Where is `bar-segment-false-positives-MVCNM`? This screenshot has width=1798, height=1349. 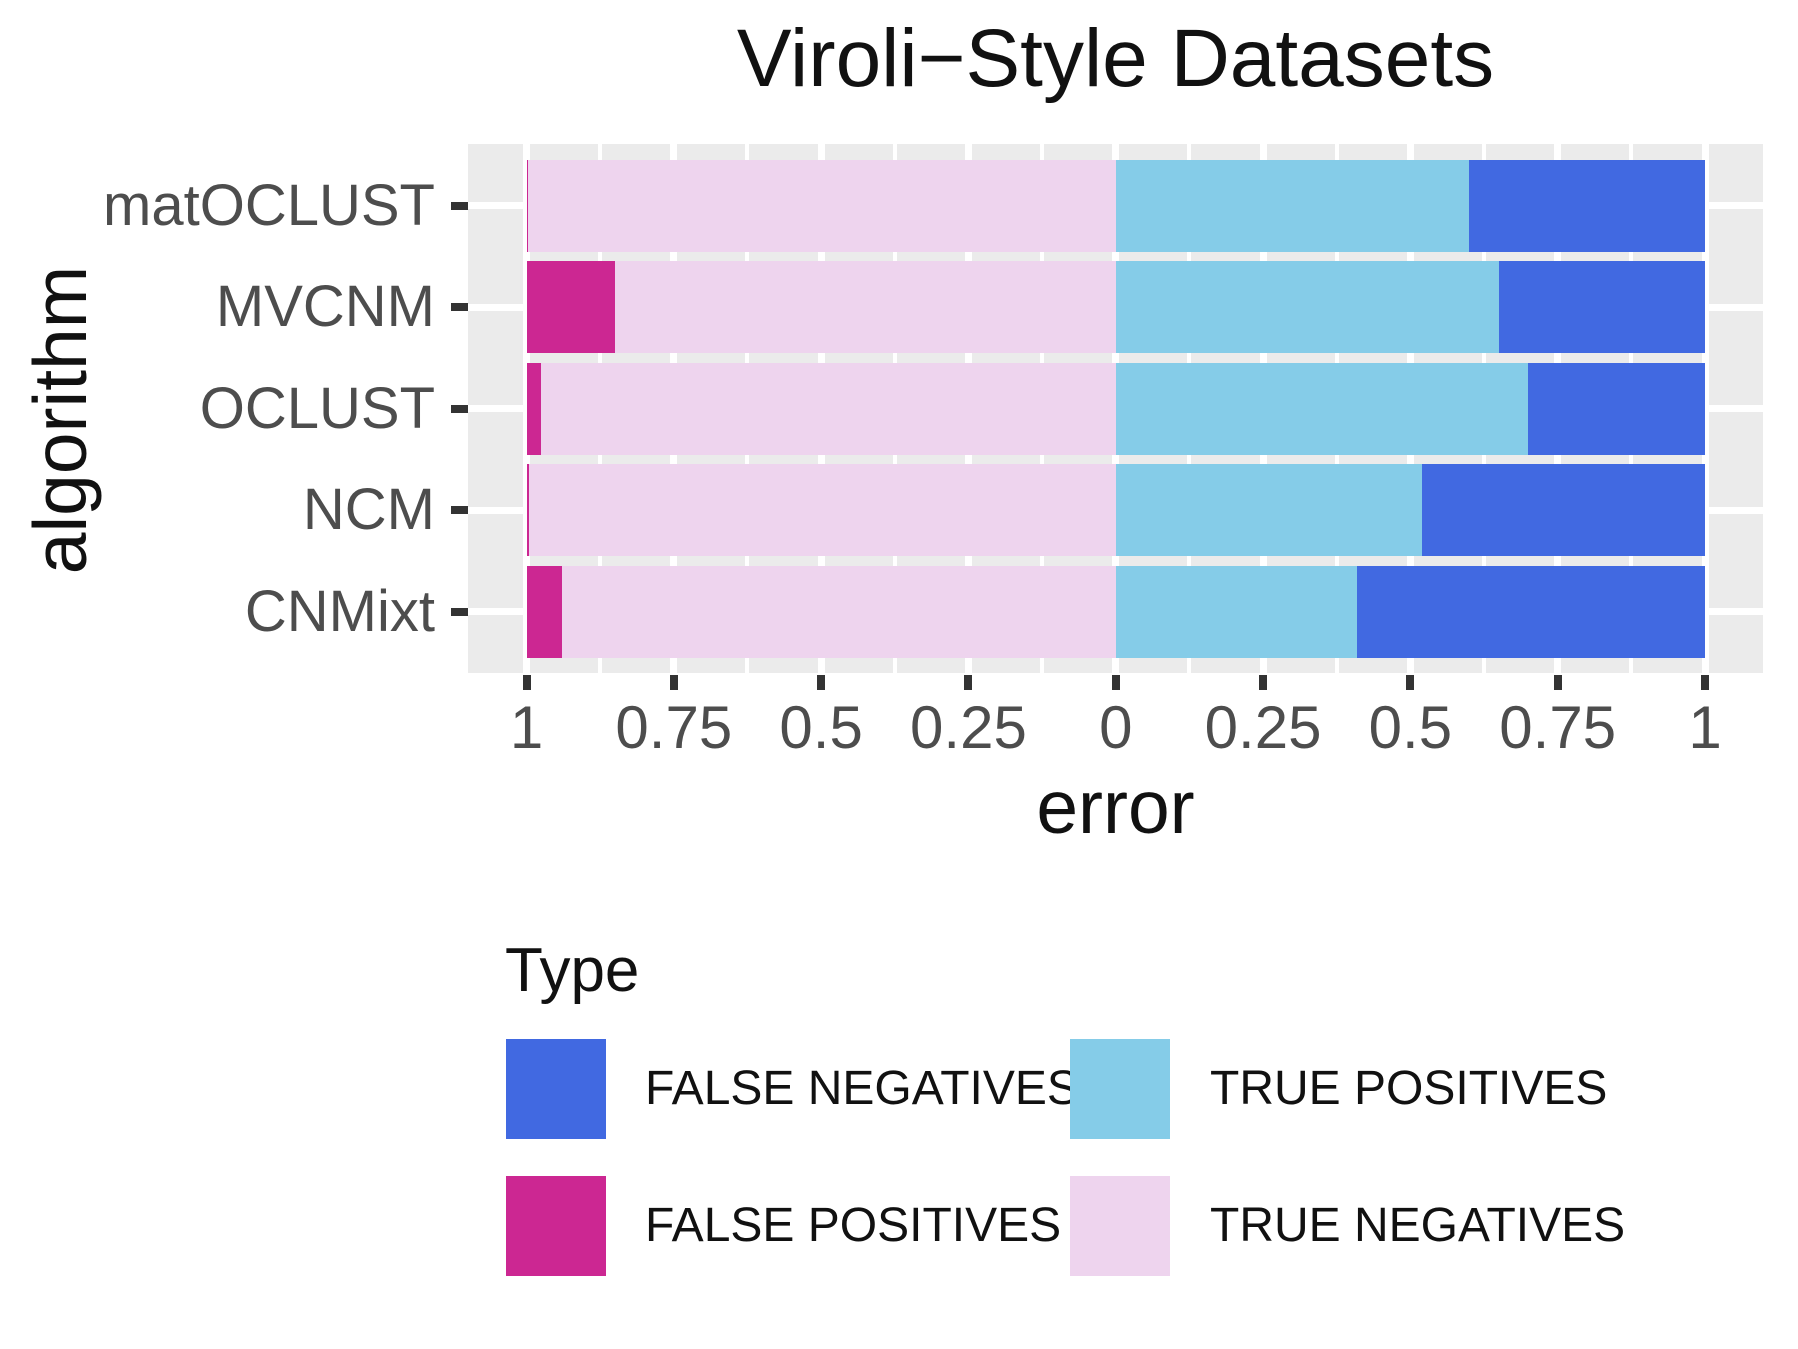 bar-segment-false-positives-MVCNM is located at coordinates (570, 307).